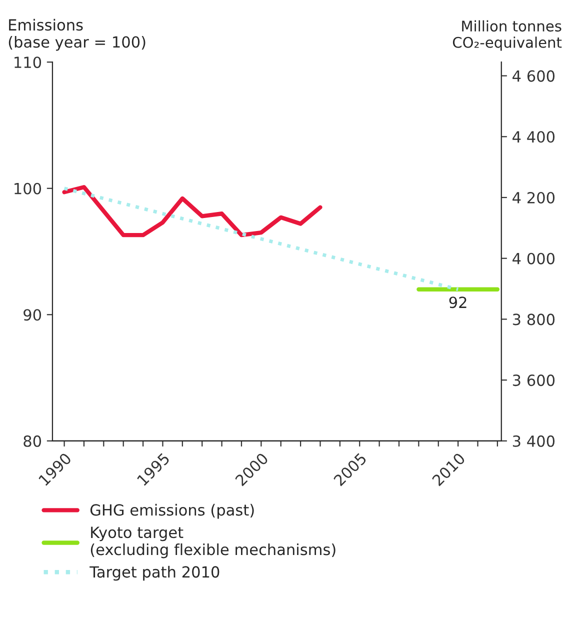 The image size is (583, 621). I want to click on y2-axis-title: Million tonnes CO₂-equivalent, so click(507, 35).